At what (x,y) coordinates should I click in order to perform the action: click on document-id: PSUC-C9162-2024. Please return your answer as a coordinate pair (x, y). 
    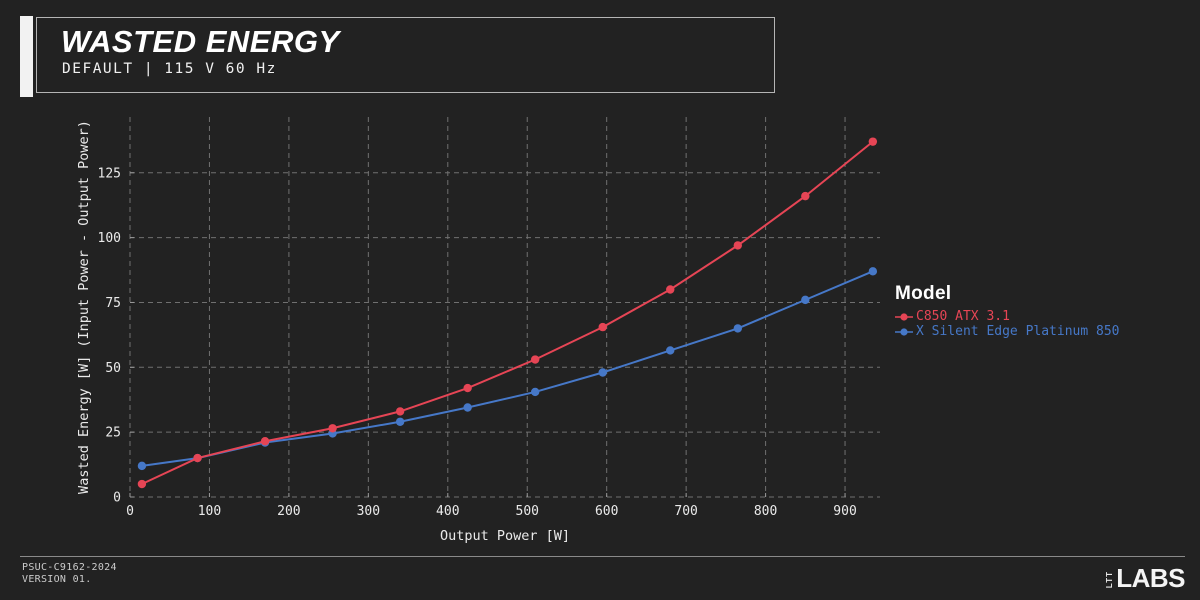
    Looking at the image, I should click on (69, 567).